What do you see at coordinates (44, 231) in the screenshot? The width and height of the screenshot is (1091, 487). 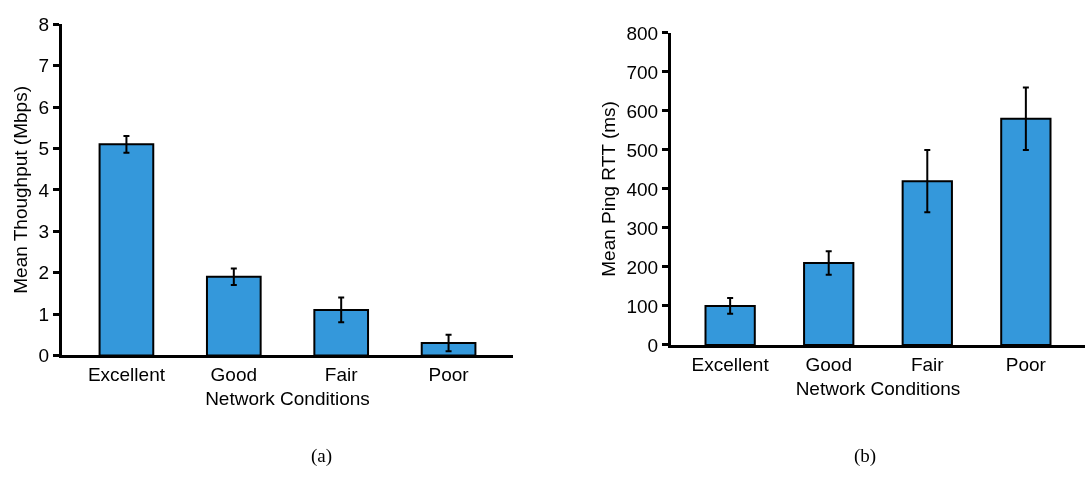 I see `y-tick-label: 3` at bounding box center [44, 231].